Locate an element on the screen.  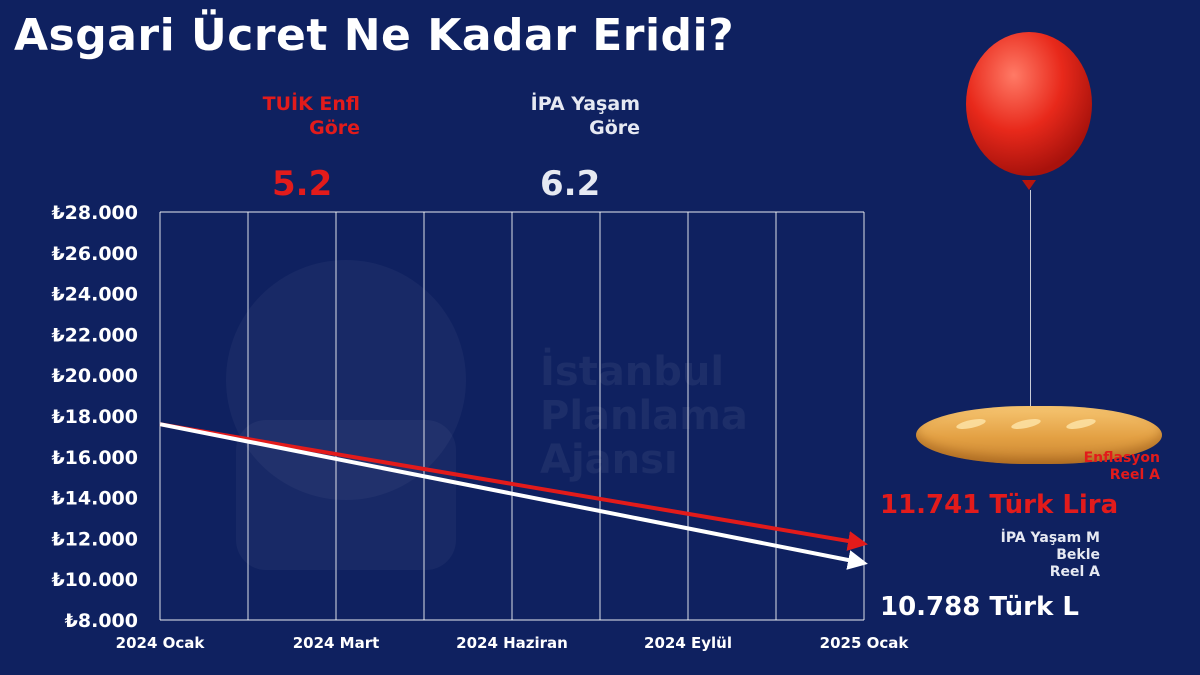
y-tick-label: ₺28.000 is located at coordinates (94, 213).